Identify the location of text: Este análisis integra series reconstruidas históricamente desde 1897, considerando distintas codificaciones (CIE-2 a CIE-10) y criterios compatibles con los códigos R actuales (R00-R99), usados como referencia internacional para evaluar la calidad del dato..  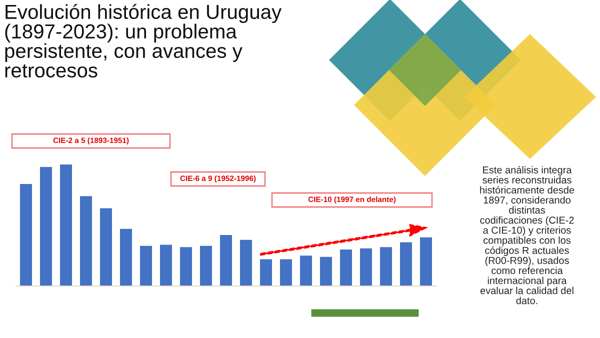
(527, 235).